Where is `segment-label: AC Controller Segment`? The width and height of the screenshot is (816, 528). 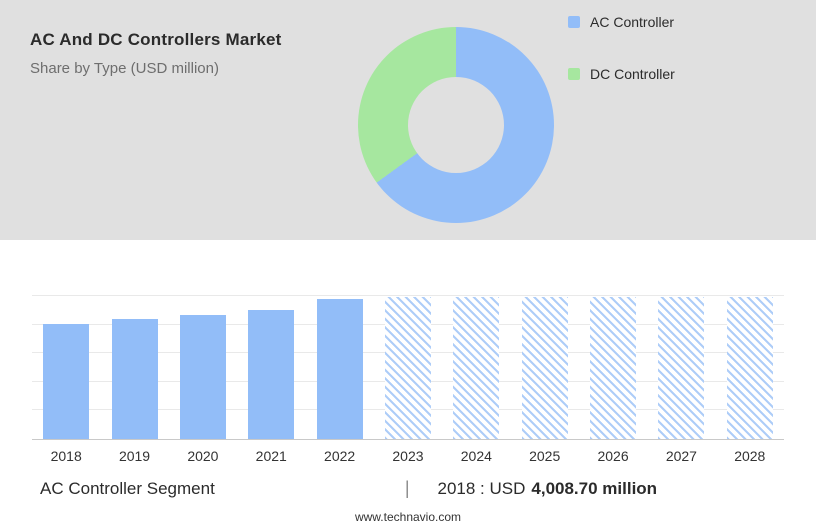
segment-label: AC Controller Segment is located at coordinates (127, 488).